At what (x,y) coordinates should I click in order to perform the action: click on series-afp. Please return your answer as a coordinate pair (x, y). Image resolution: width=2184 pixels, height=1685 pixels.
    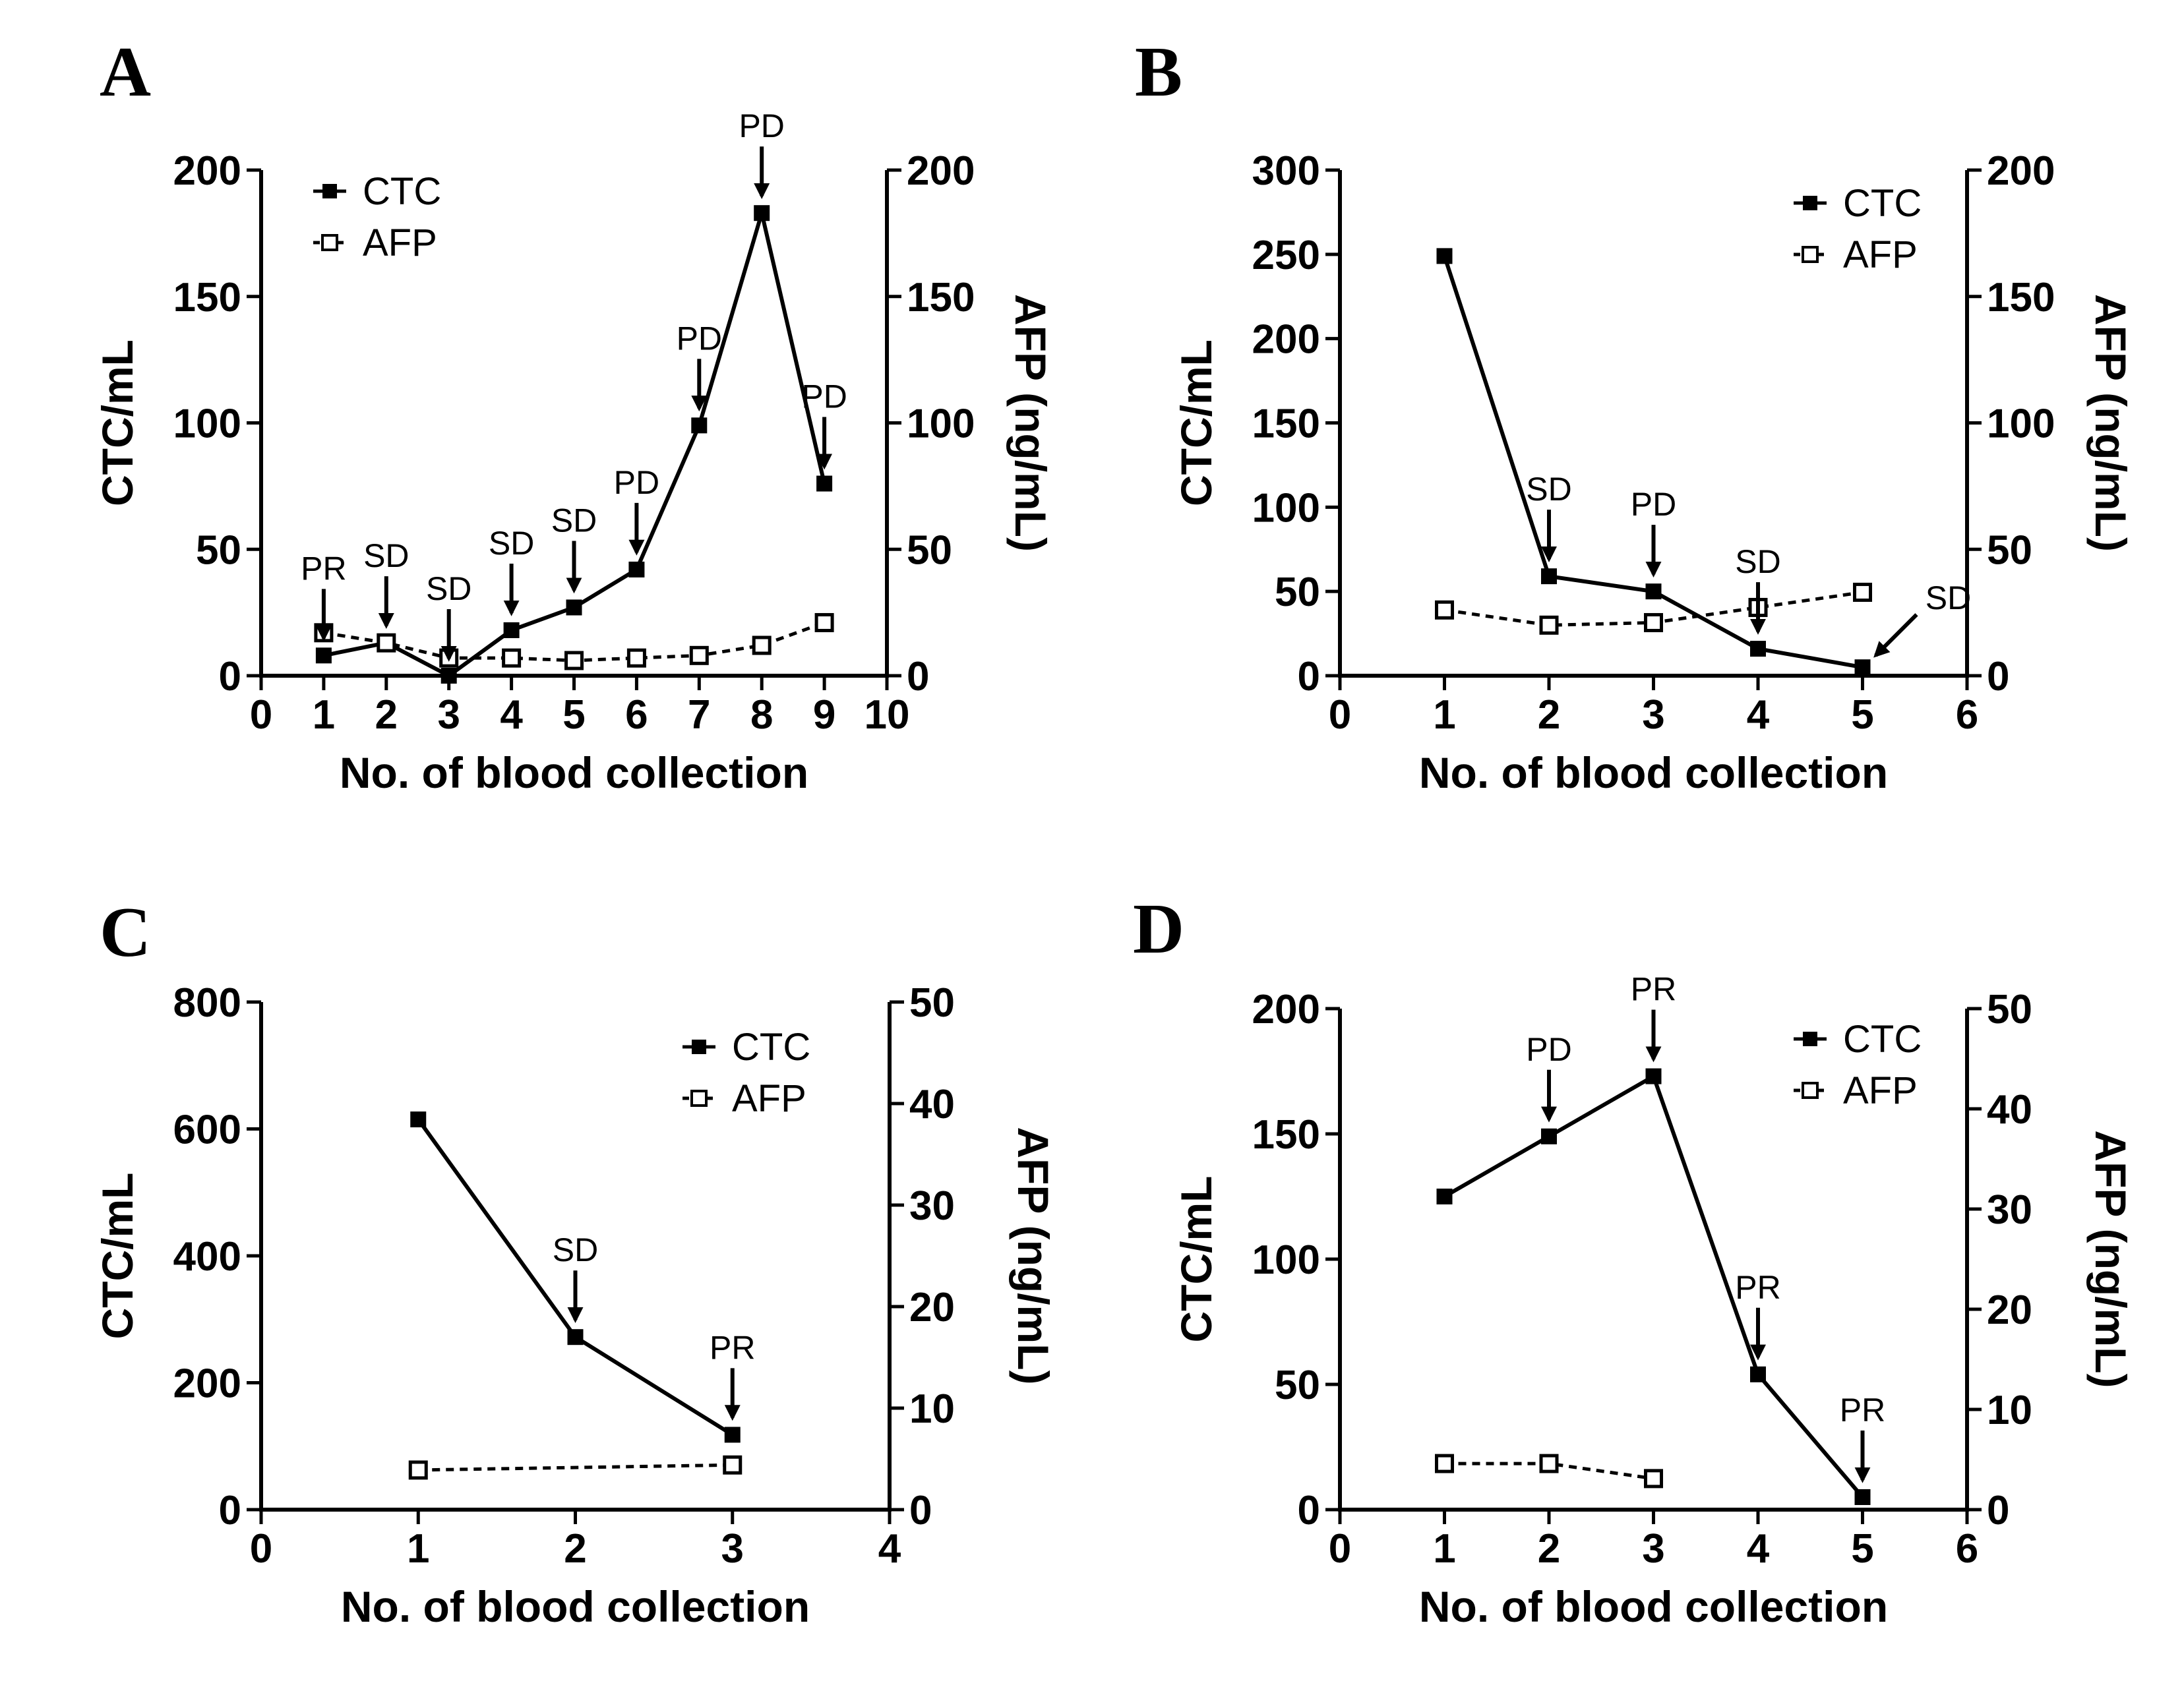
    Looking at the image, I should click on (575, 1467).